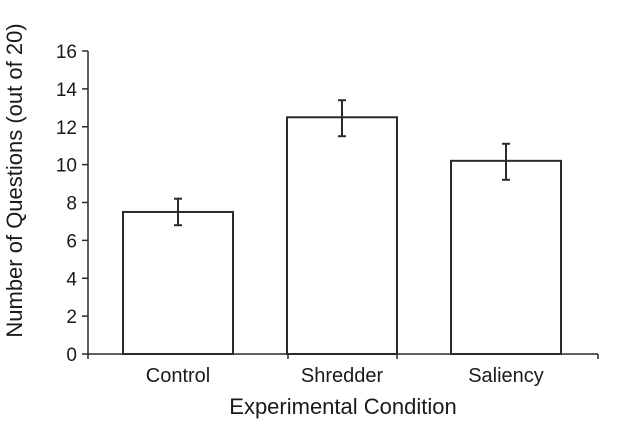  What do you see at coordinates (342, 406) in the screenshot?
I see `x-axis-title: Experimental Condition` at bounding box center [342, 406].